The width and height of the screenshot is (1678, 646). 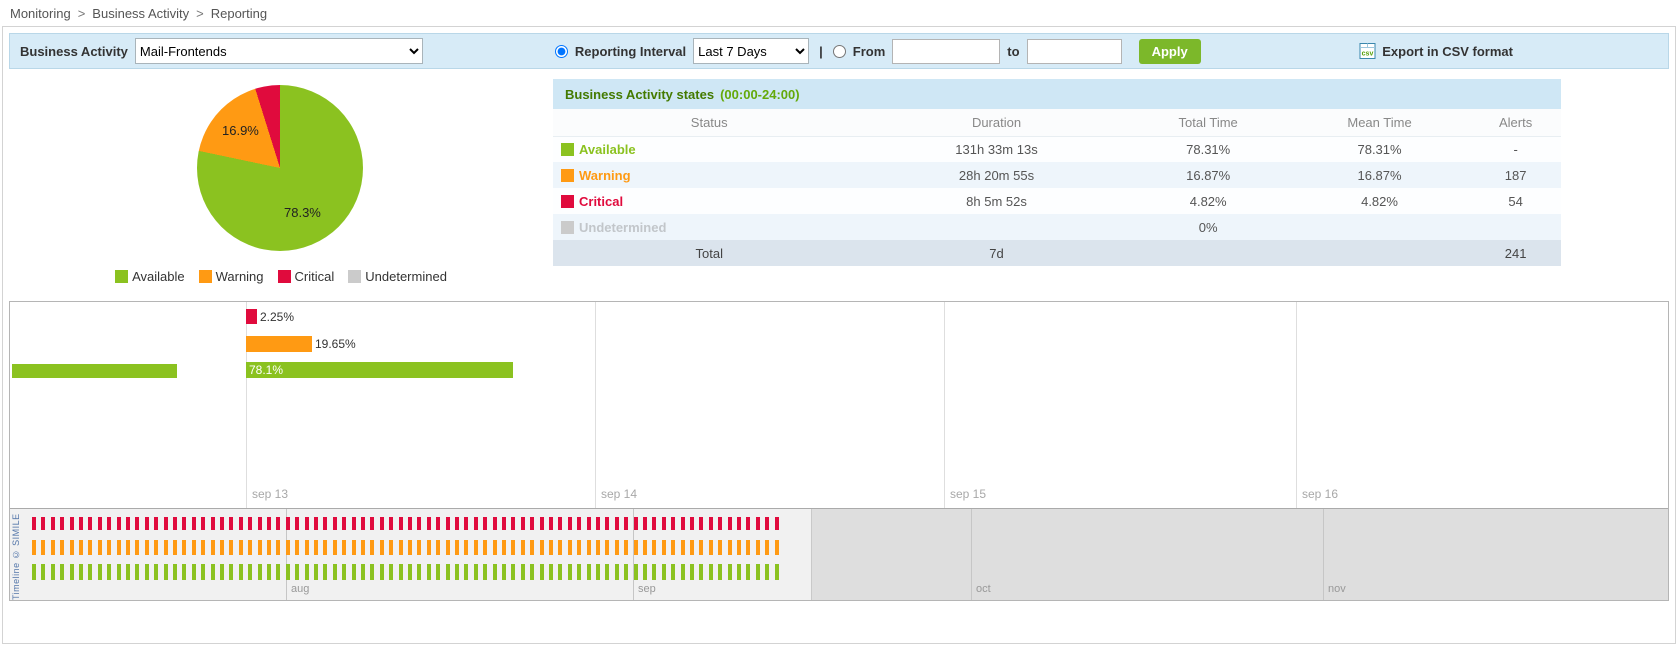 What do you see at coordinates (278, 51) in the screenshot?
I see `business-activity-select: Mail-Frontends` at bounding box center [278, 51].